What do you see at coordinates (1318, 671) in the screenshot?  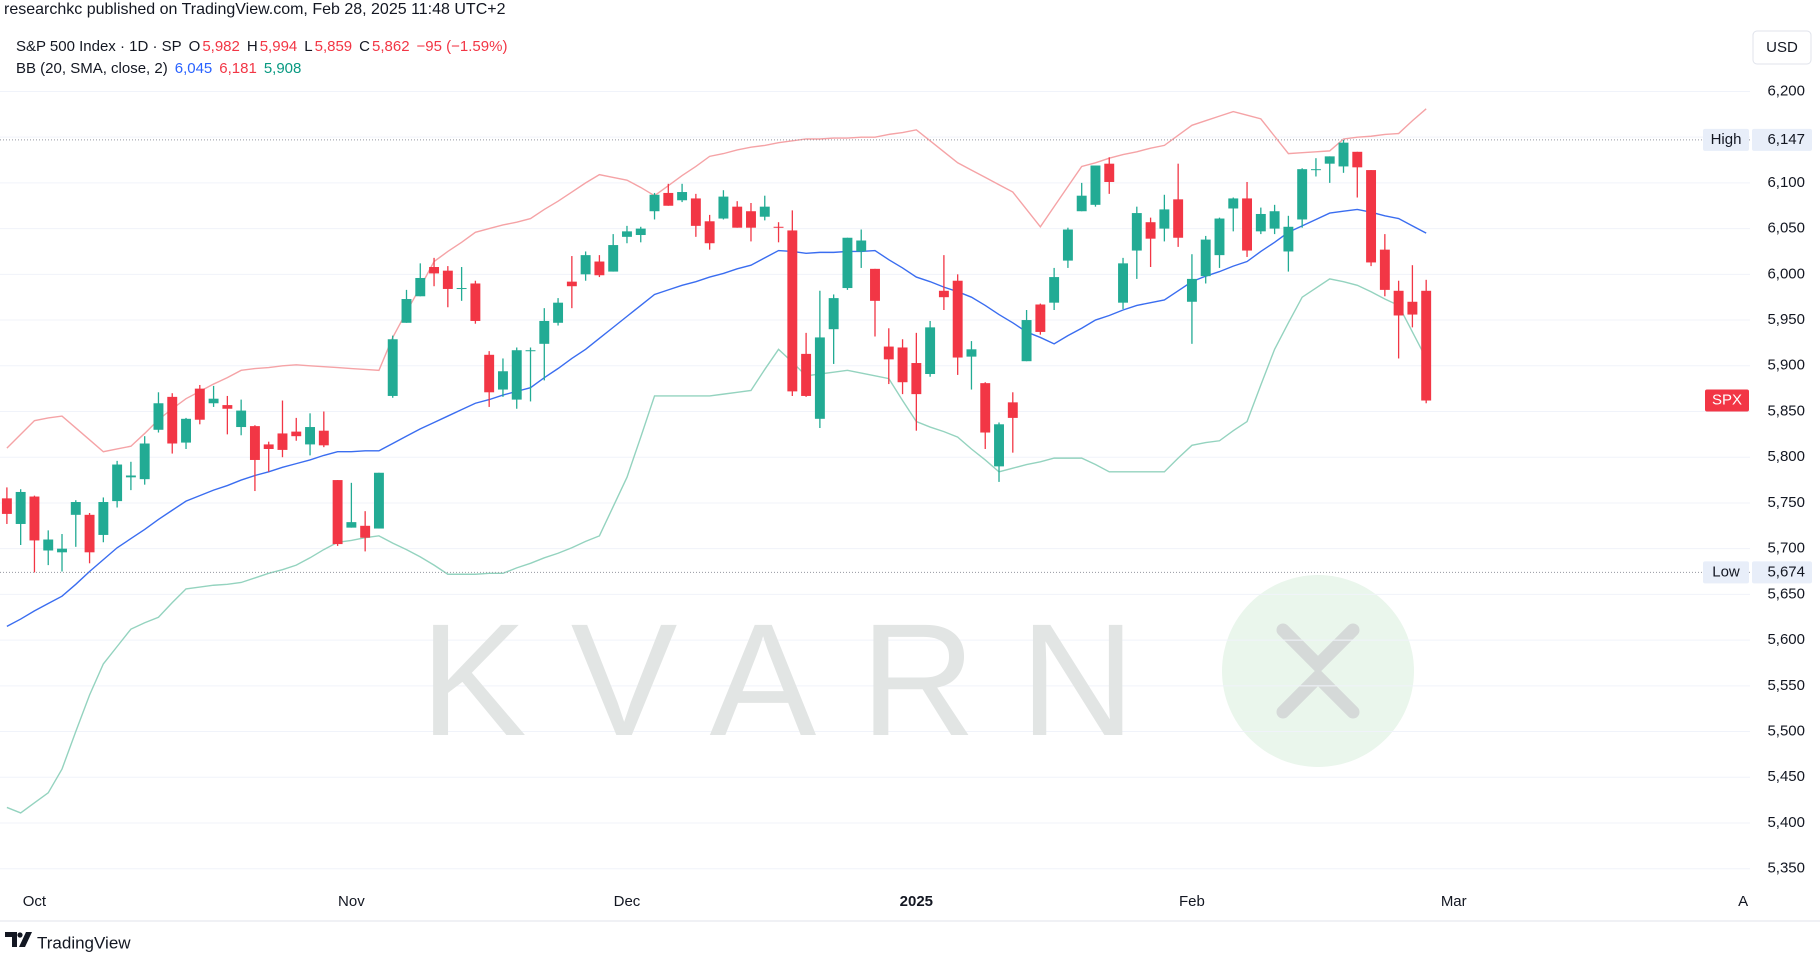 I see `watermark-logo-mark` at bounding box center [1318, 671].